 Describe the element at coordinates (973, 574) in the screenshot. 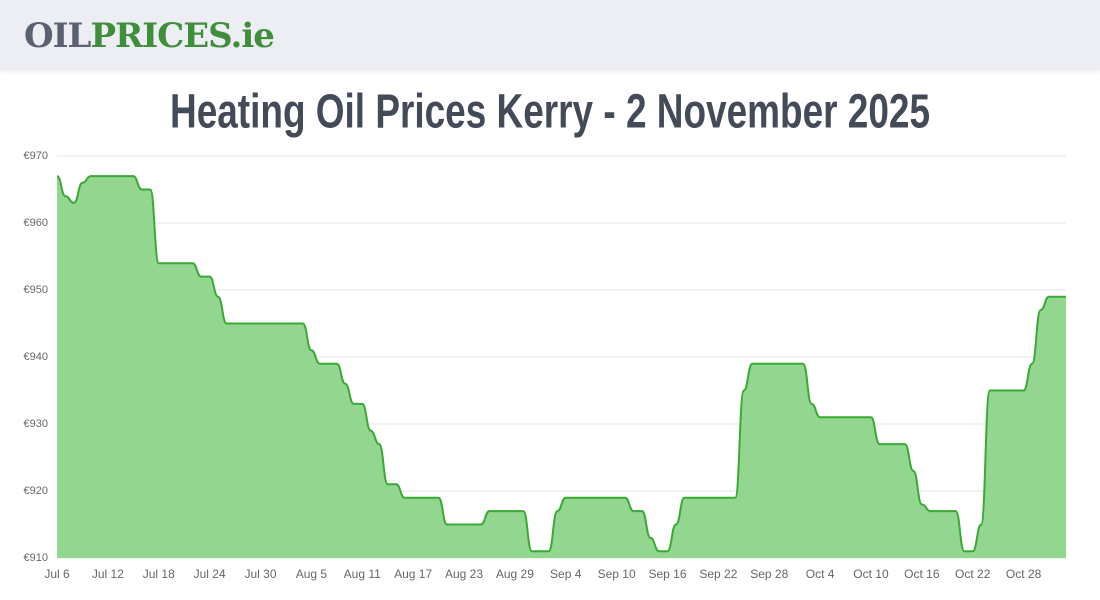

I see `x-tick-label: Oct 22` at that location.